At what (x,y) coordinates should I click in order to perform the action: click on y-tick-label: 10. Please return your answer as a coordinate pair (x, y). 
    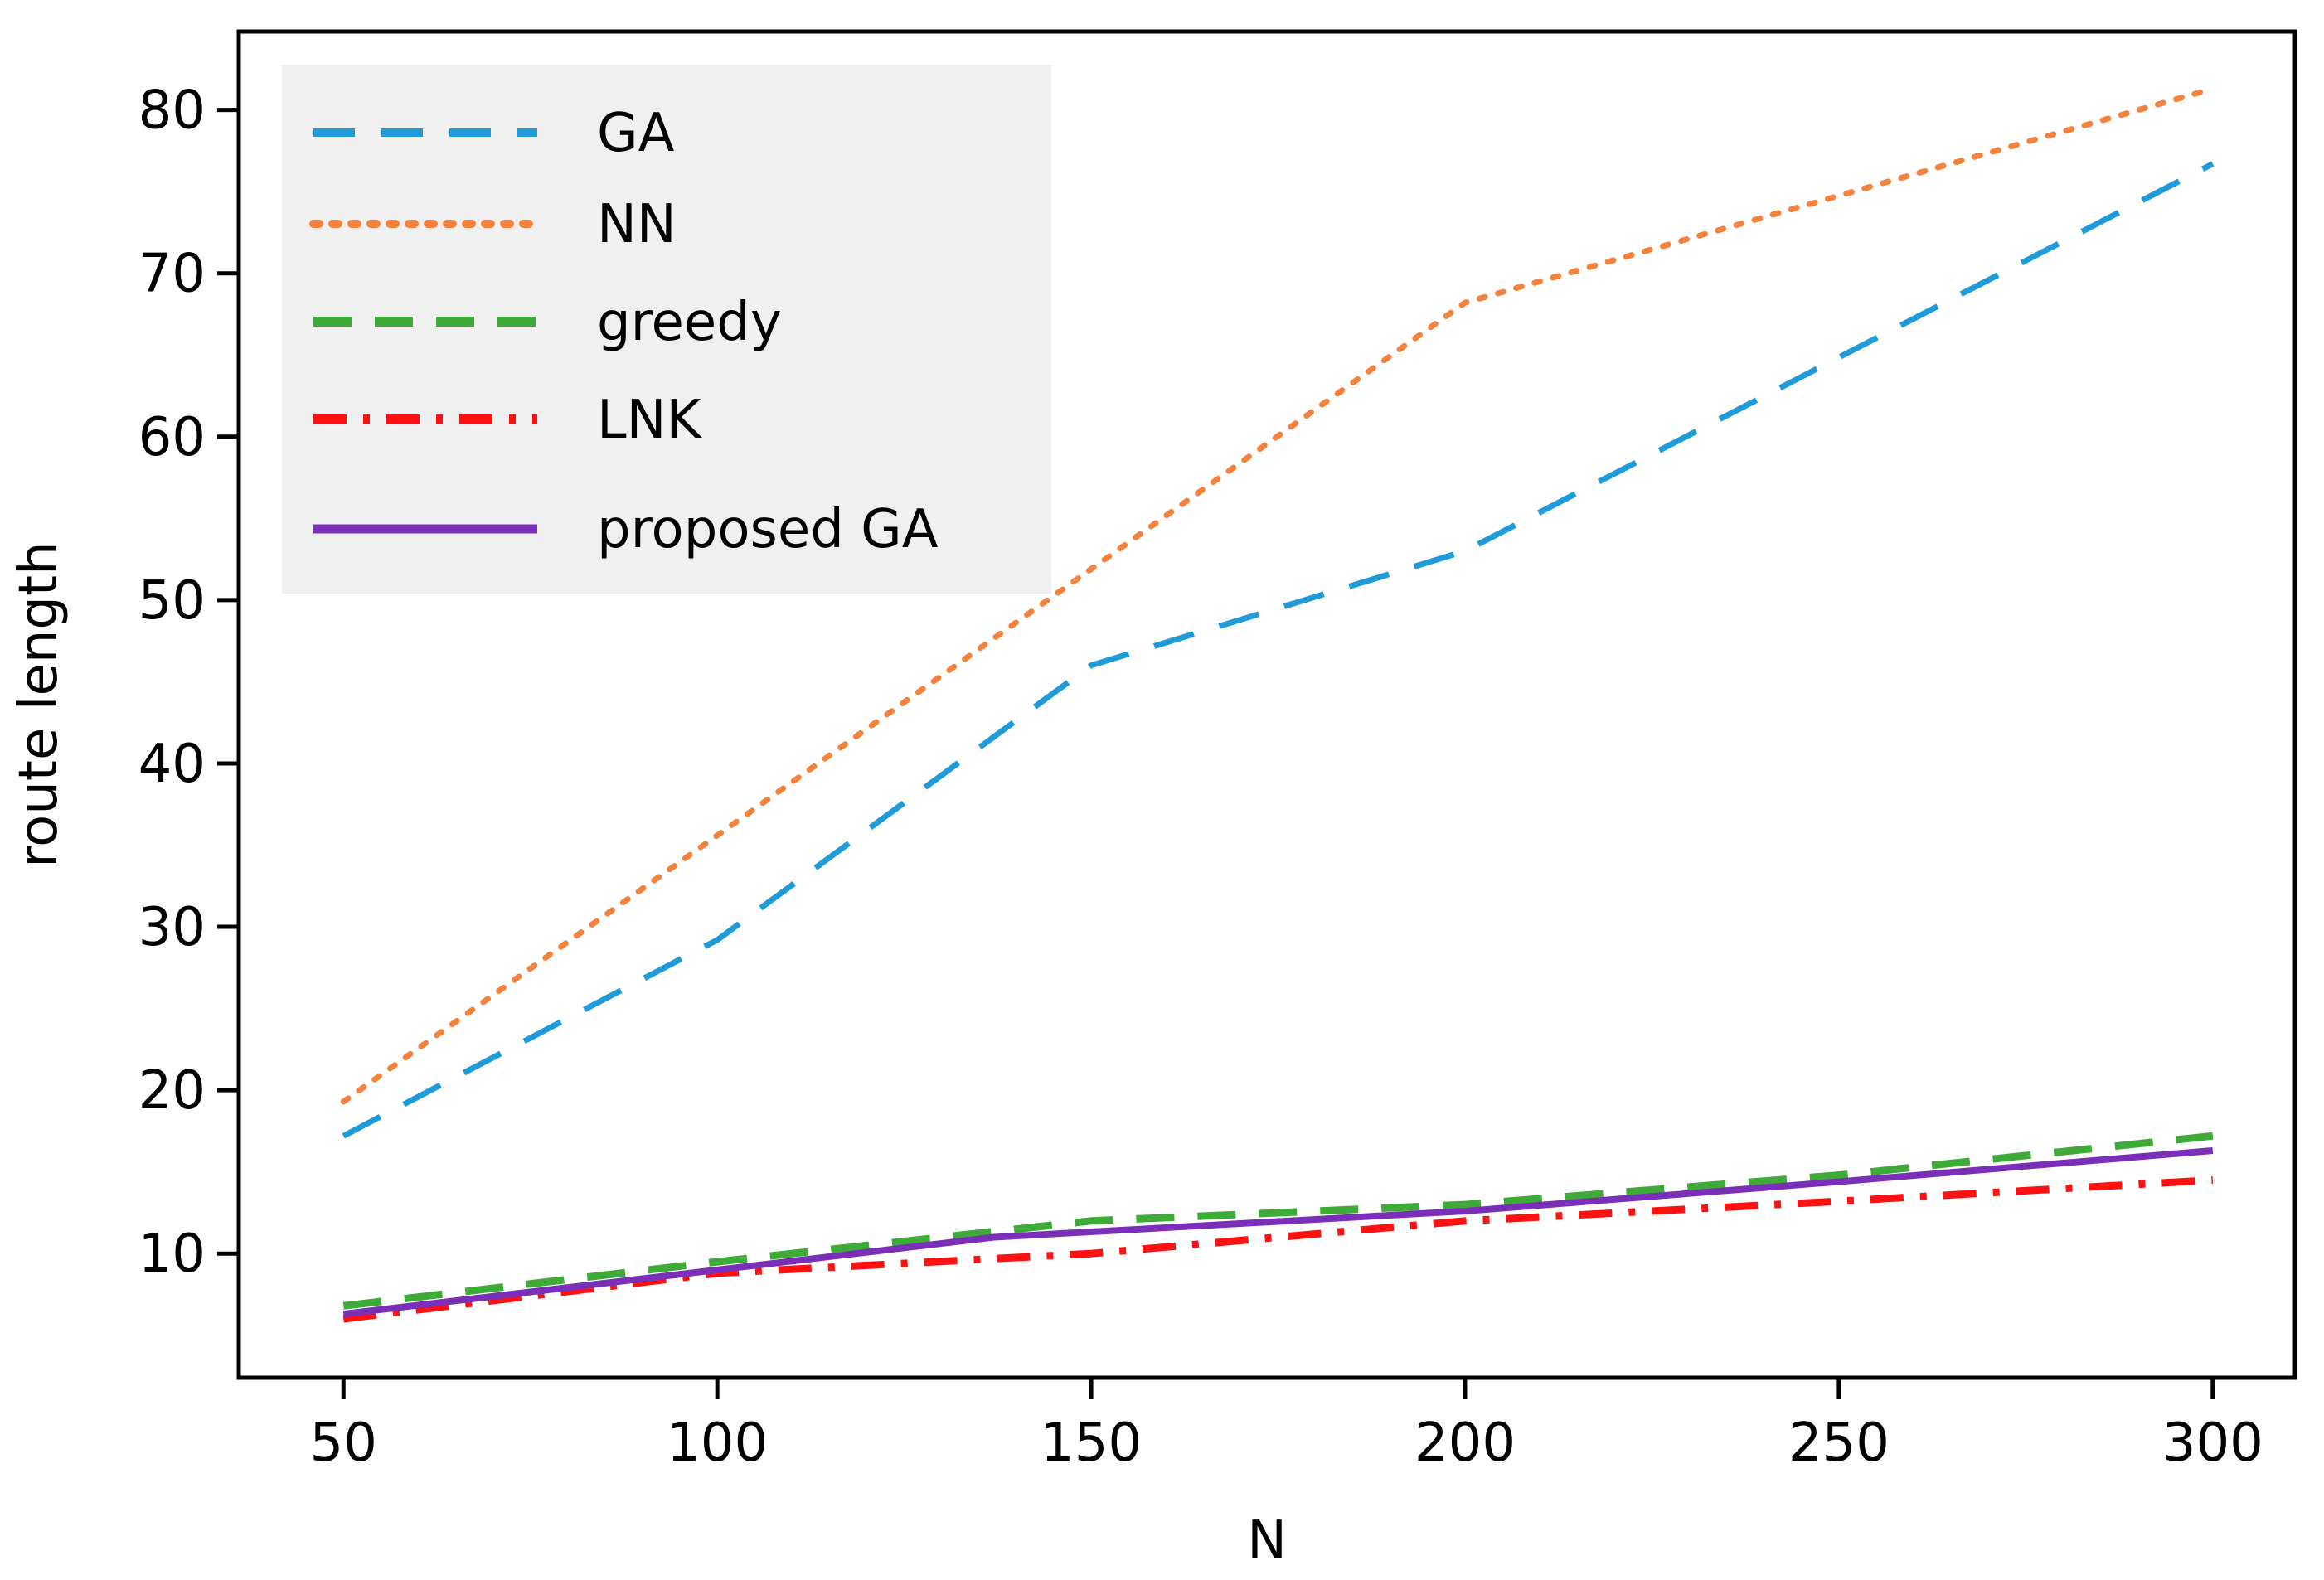
    Looking at the image, I should click on (172, 1254).